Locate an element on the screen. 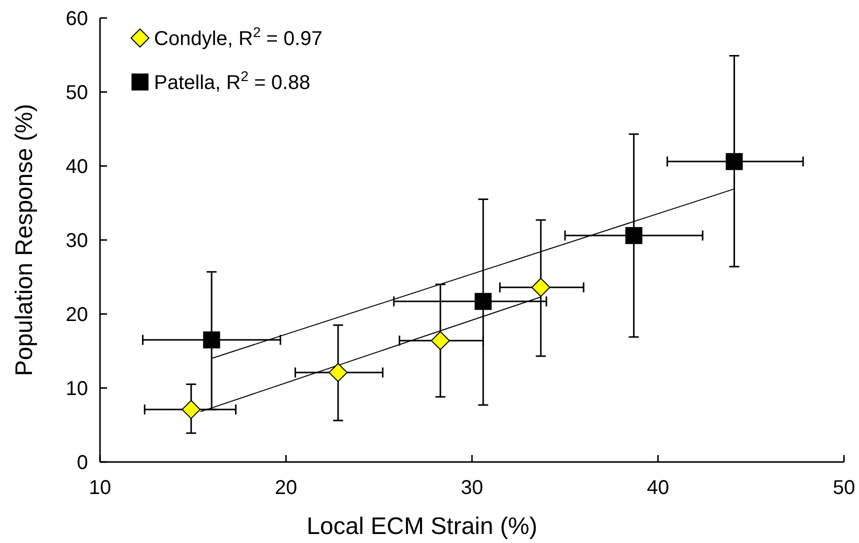 The width and height of the screenshot is (859, 543). y-tick-label: 40 is located at coordinates (77, 167).